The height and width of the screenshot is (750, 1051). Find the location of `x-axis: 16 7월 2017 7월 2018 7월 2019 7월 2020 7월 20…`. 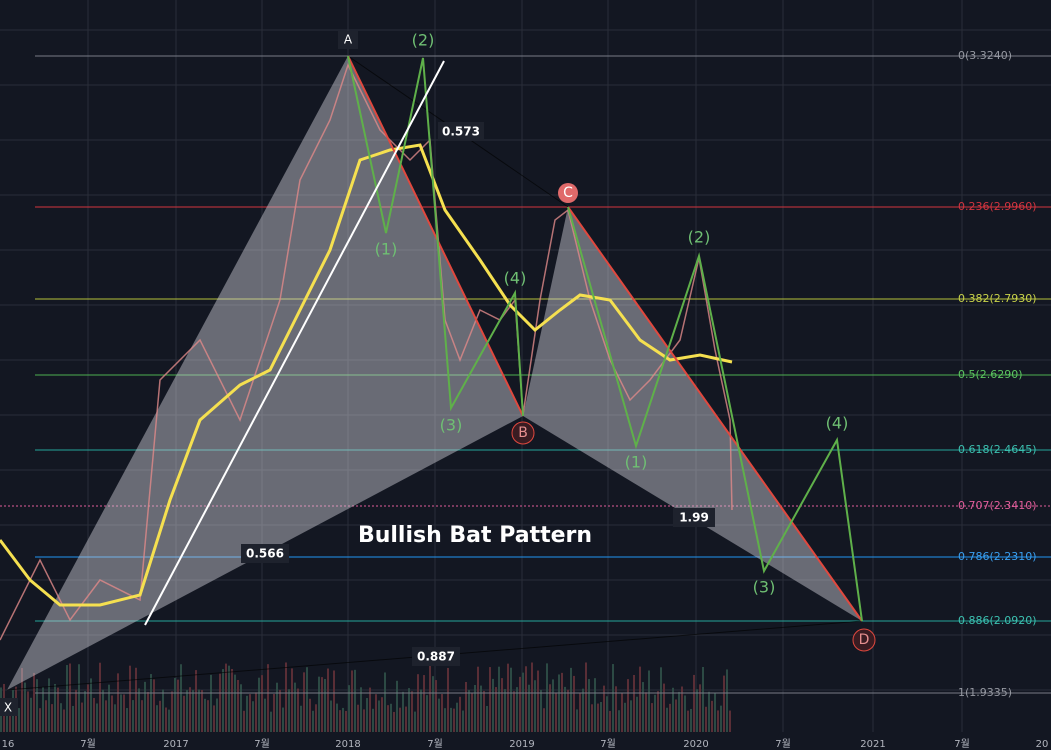

x-axis: 16 7월 2017 7월 2018 7월 2019 7월 2020 7월 20… is located at coordinates (525, 744).